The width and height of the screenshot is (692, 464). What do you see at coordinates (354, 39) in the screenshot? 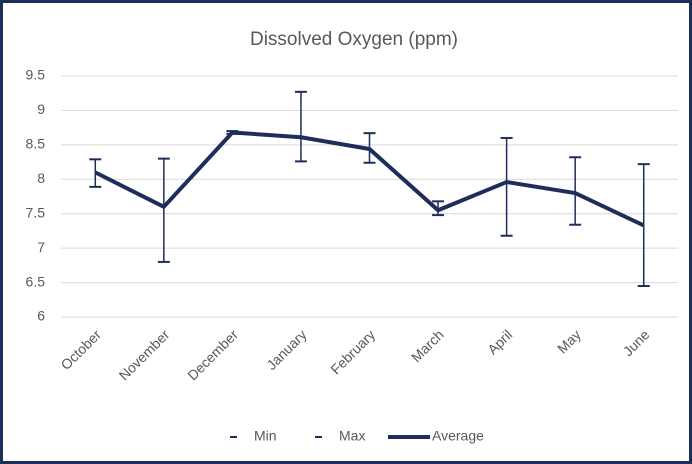
I see `chart-title: Dissolved Oxygen (ppm)` at bounding box center [354, 39].